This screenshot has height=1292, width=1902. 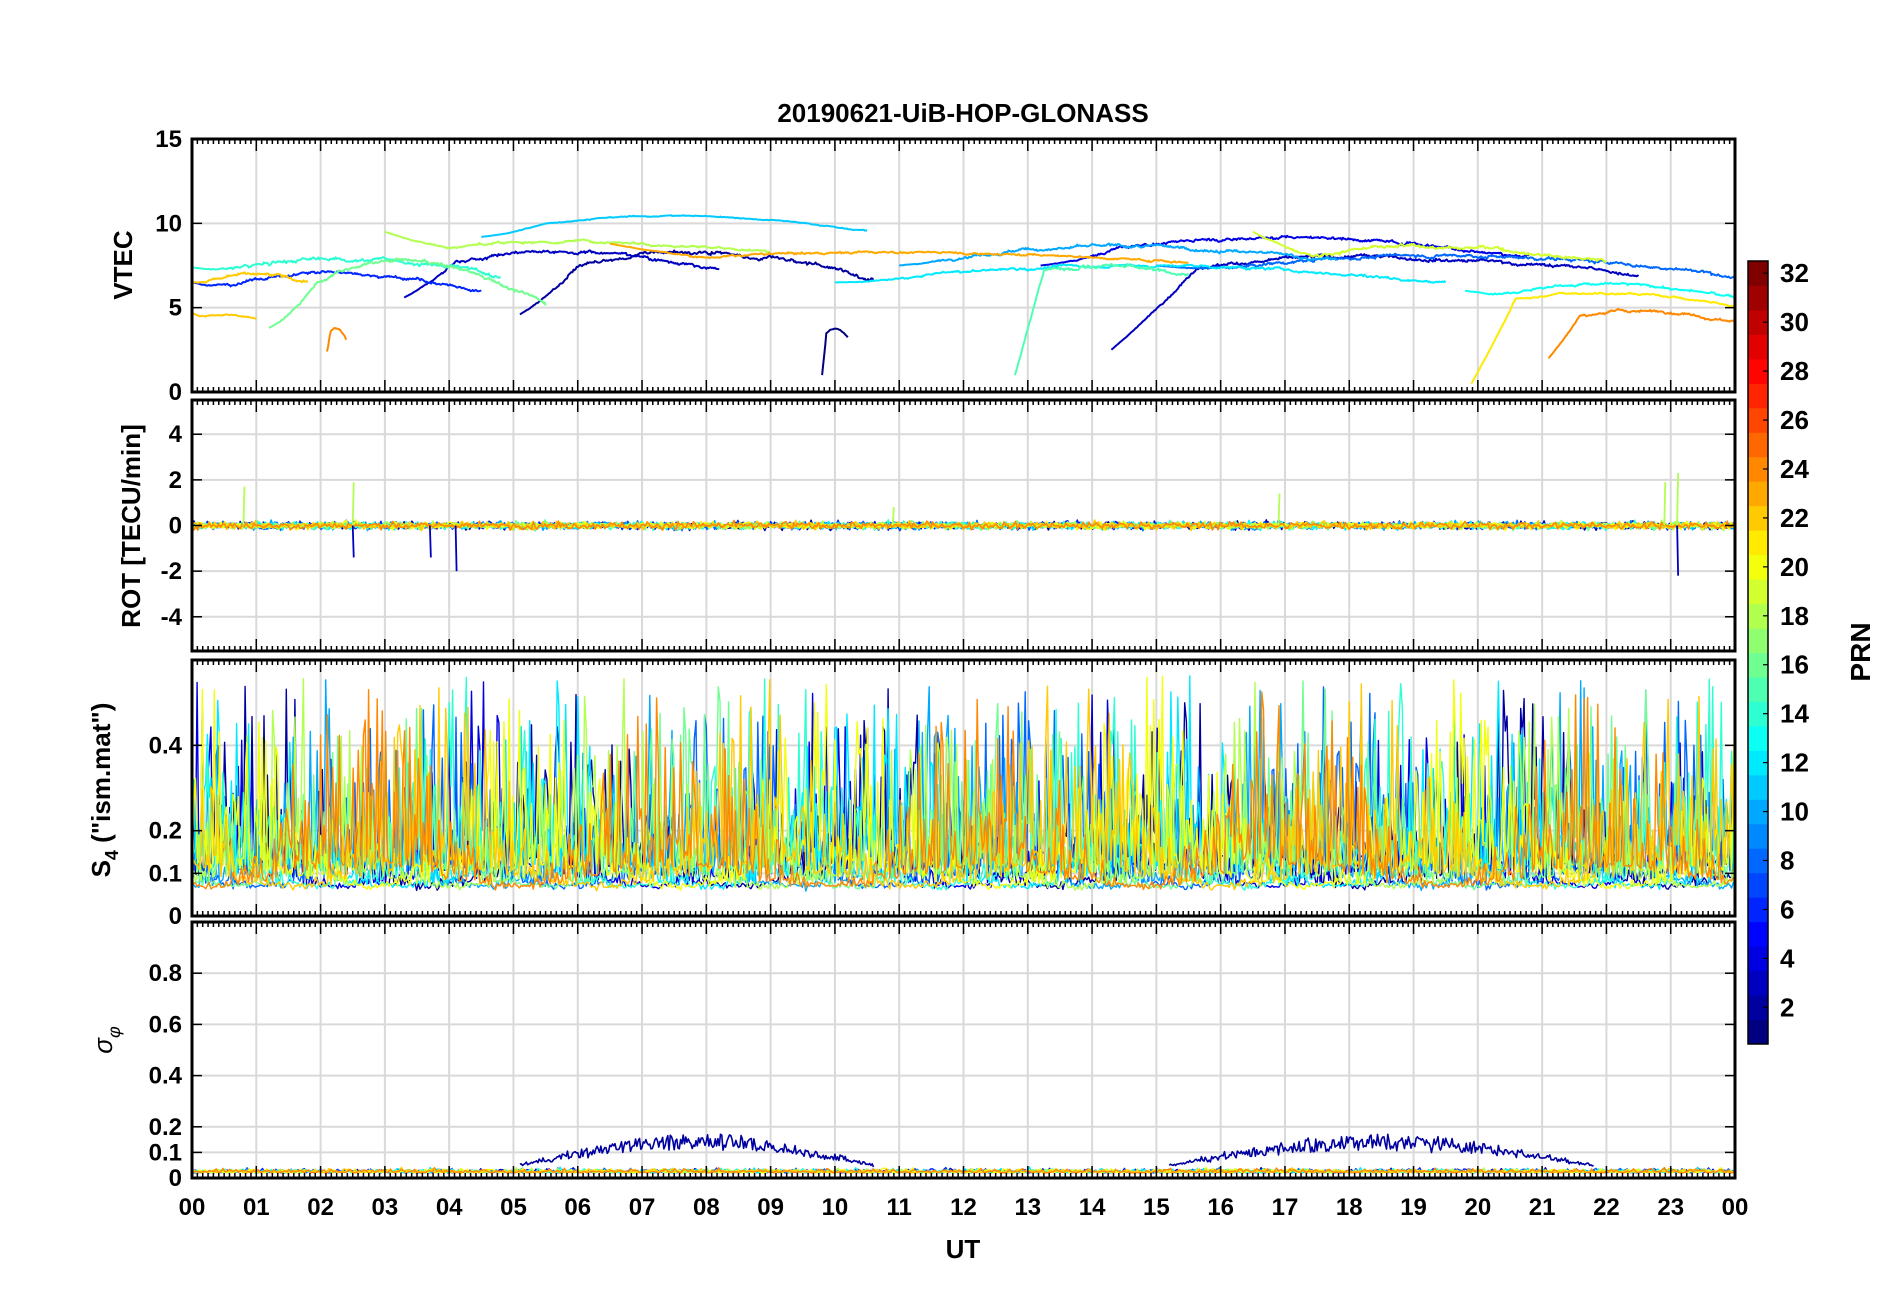 What do you see at coordinates (101, 868) in the screenshot?
I see `s4-axis-label-main: S` at bounding box center [101, 868].